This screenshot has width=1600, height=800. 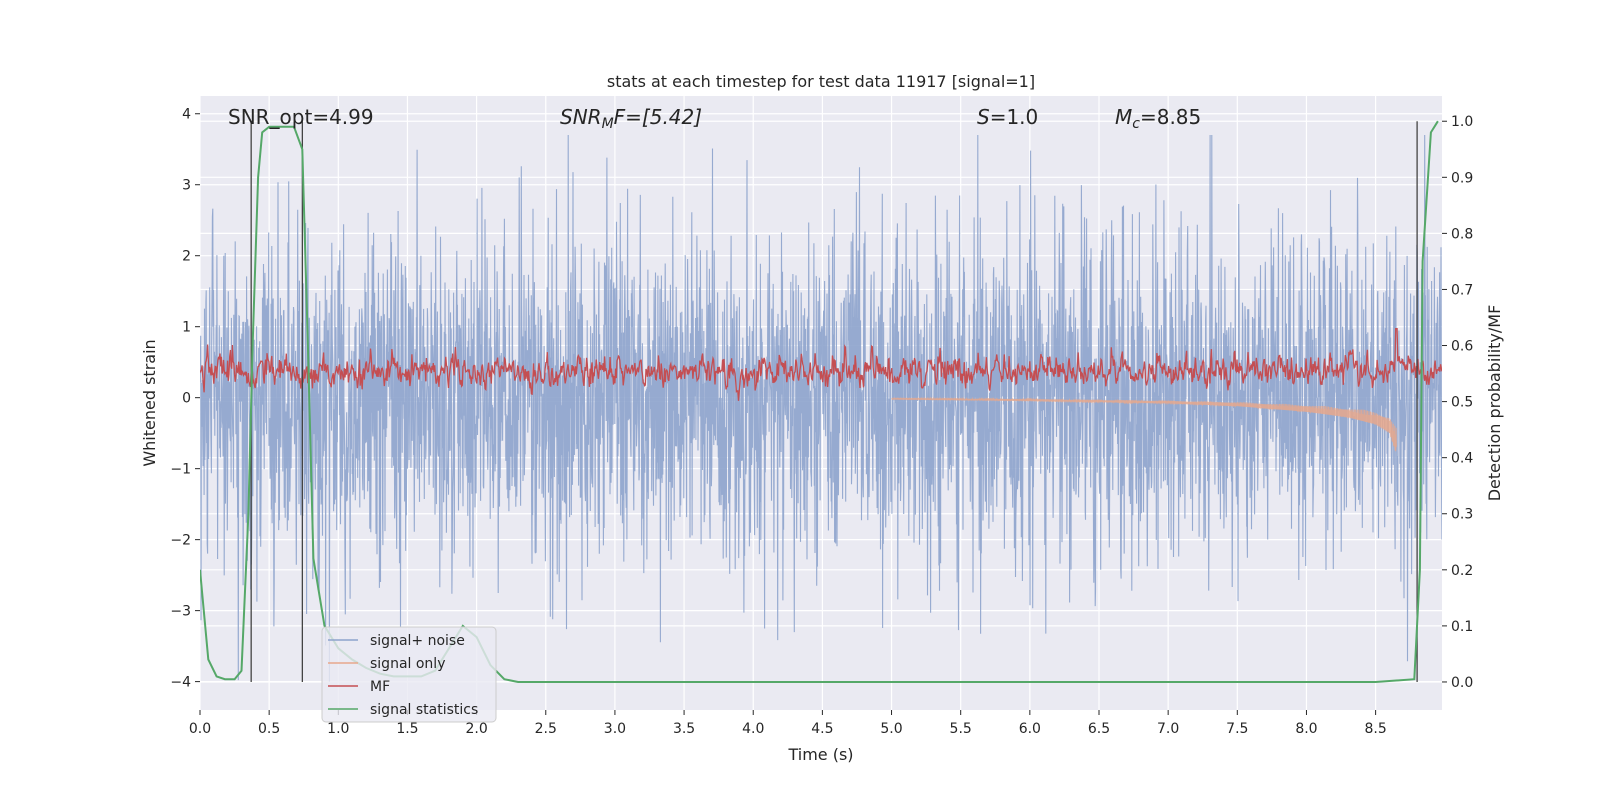 I want to click on annotation-snr-mf-value: F=[5.42], so click(x=658, y=117).